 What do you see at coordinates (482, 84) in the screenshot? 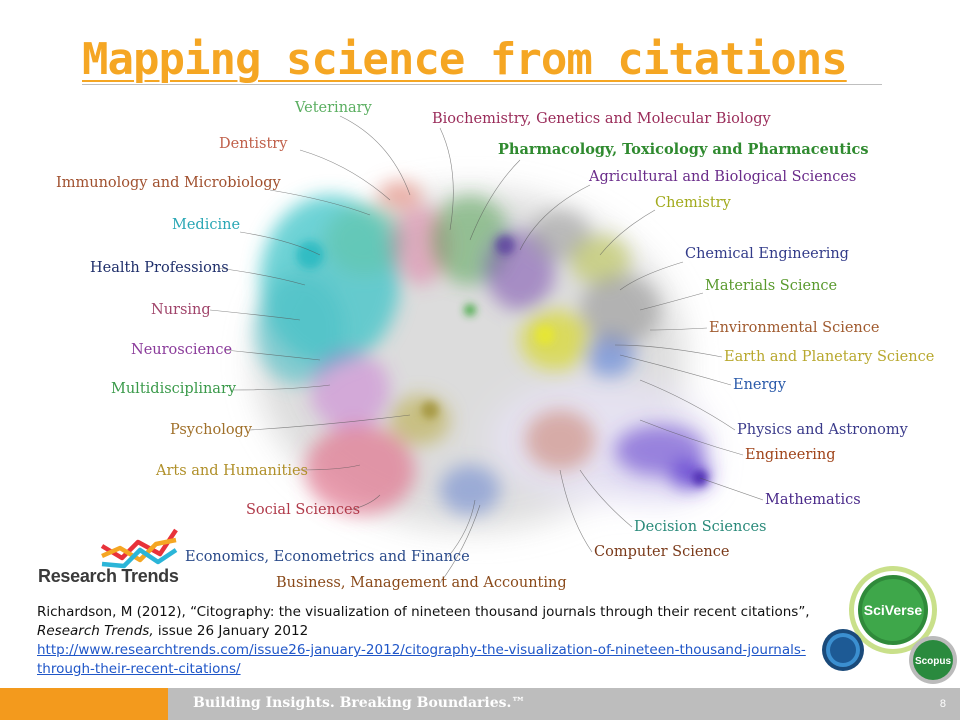
I see `title-divider` at bounding box center [482, 84].